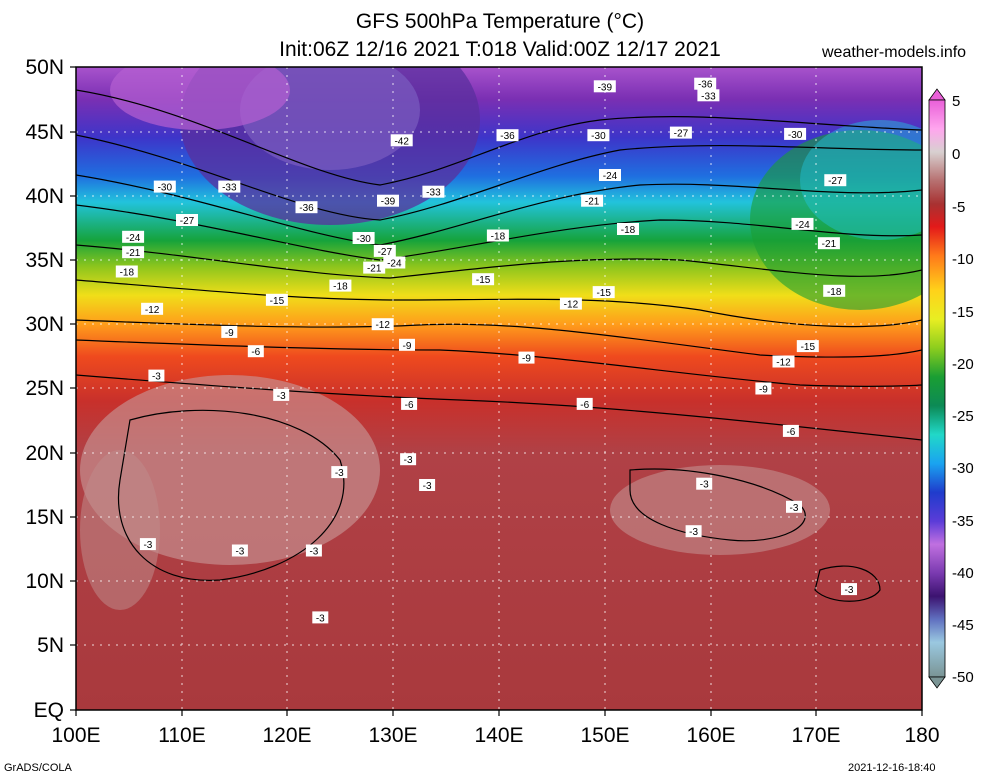 The image size is (1000, 779). I want to click on contour-label: -27, so click(835, 180).